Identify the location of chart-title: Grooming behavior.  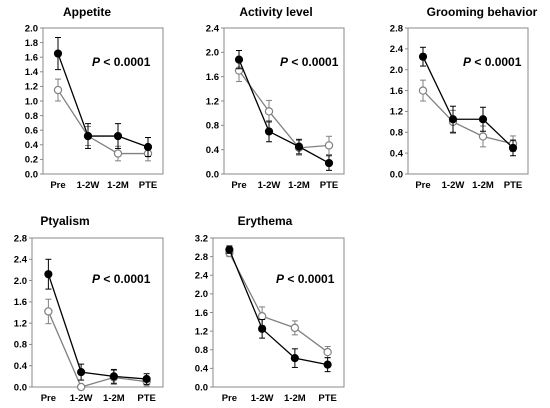
(482, 12).